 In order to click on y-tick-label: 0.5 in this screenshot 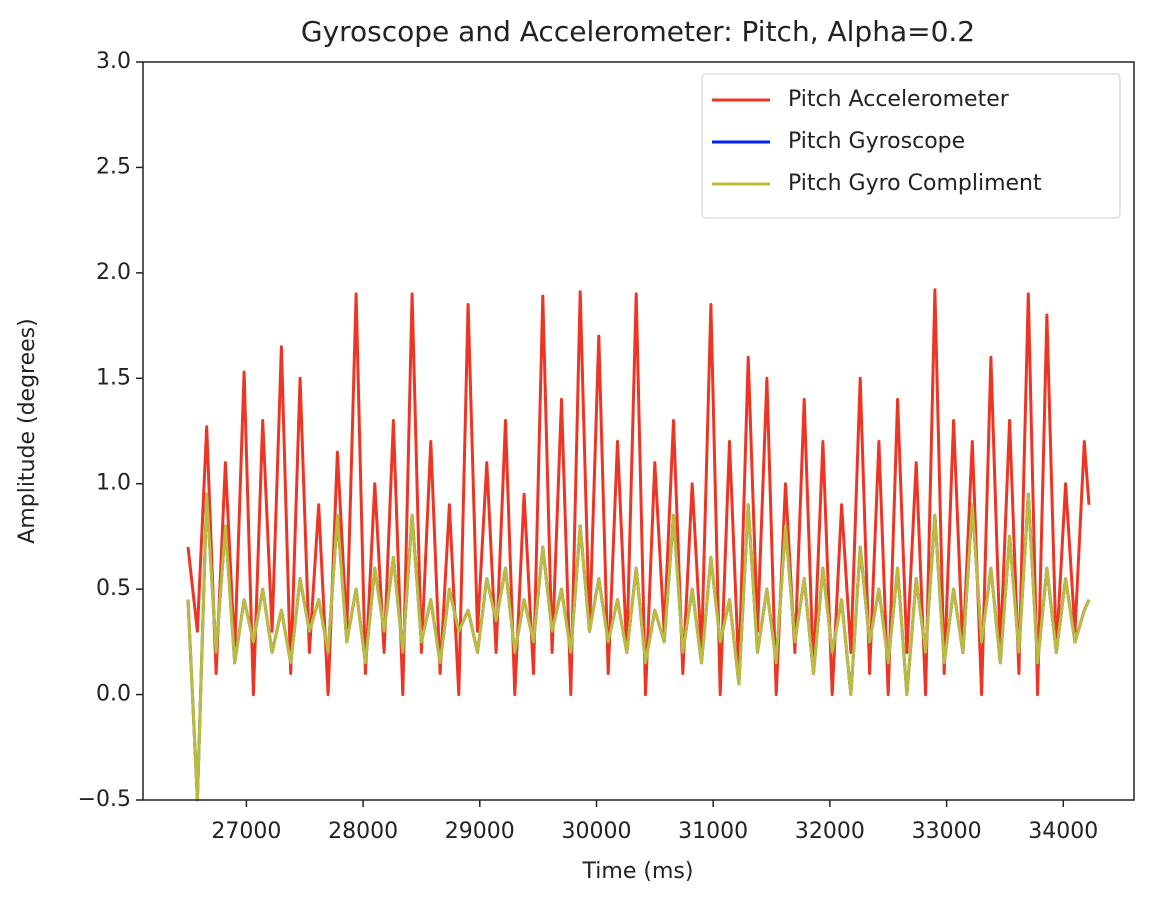, I will do `click(113, 588)`.